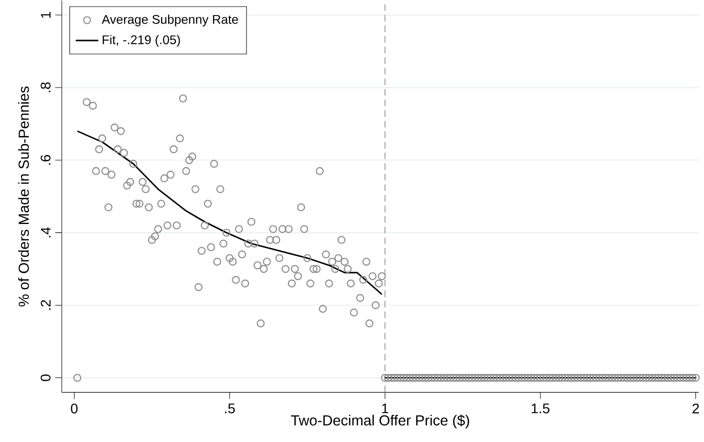  What do you see at coordinates (45, 15) in the screenshot?
I see `y-tick-label: 1` at bounding box center [45, 15].